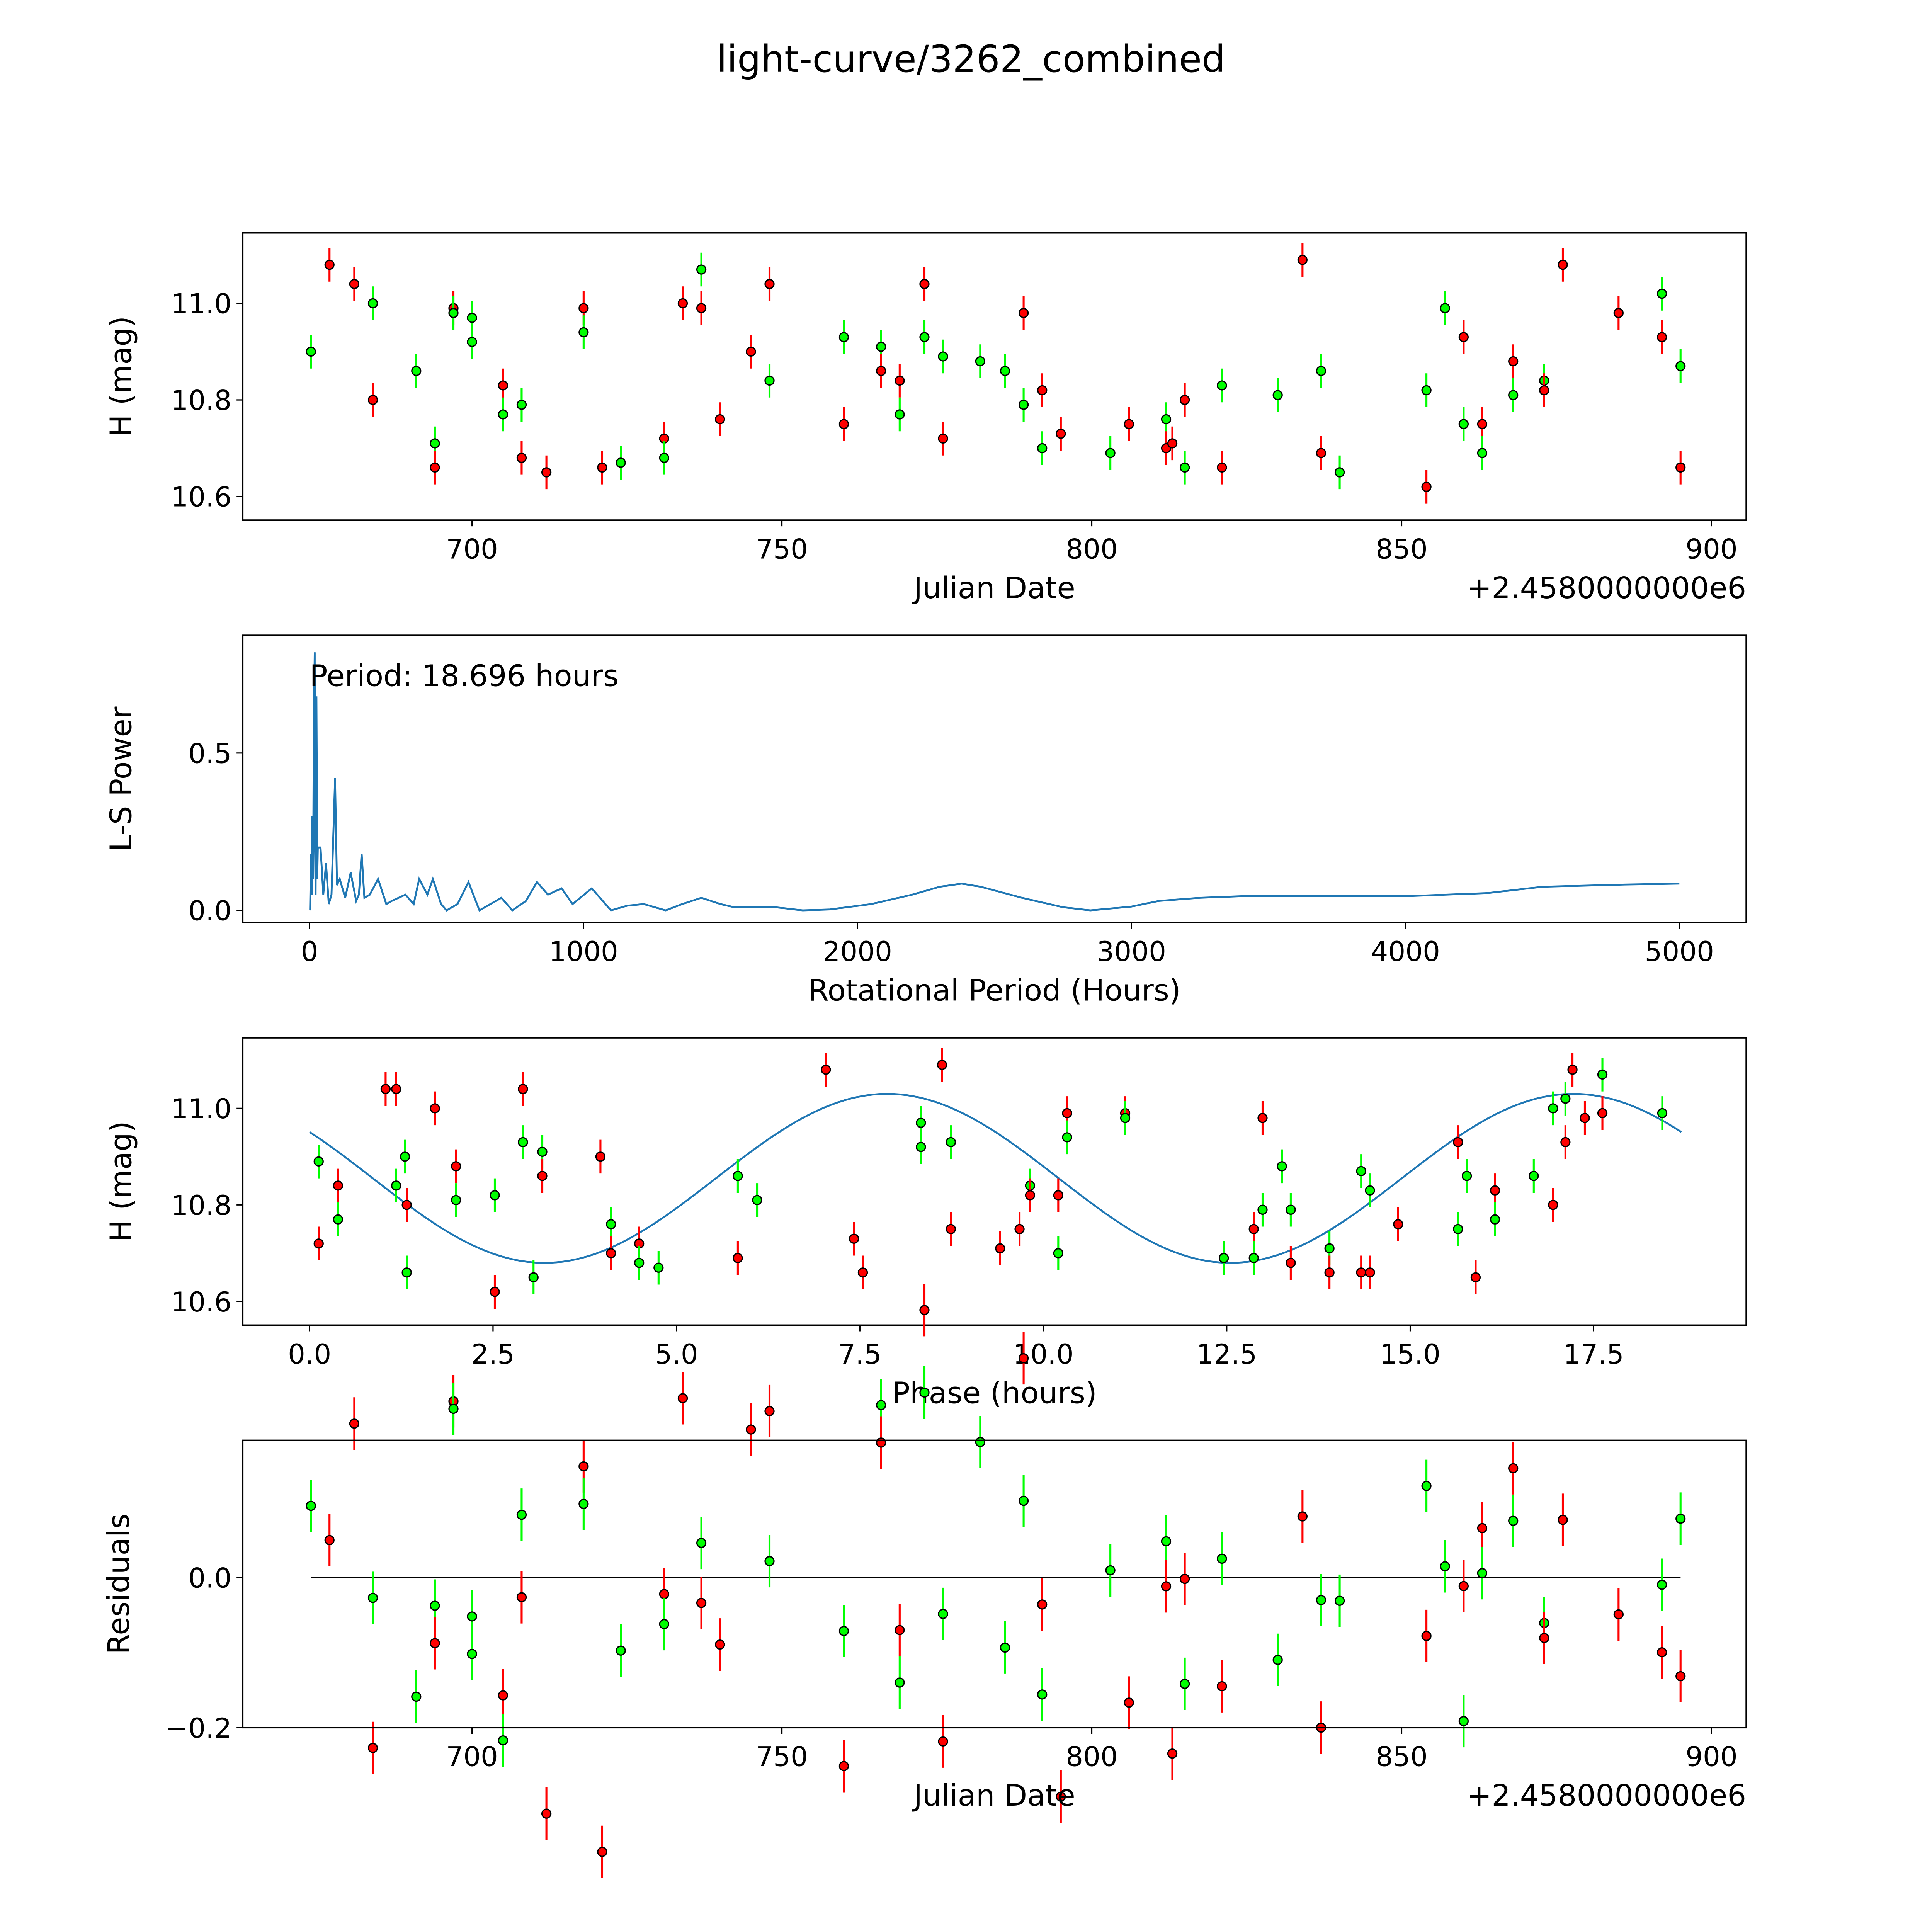  What do you see at coordinates (119, 1585) in the screenshot?
I see `y-axis-label: Residuals` at bounding box center [119, 1585].